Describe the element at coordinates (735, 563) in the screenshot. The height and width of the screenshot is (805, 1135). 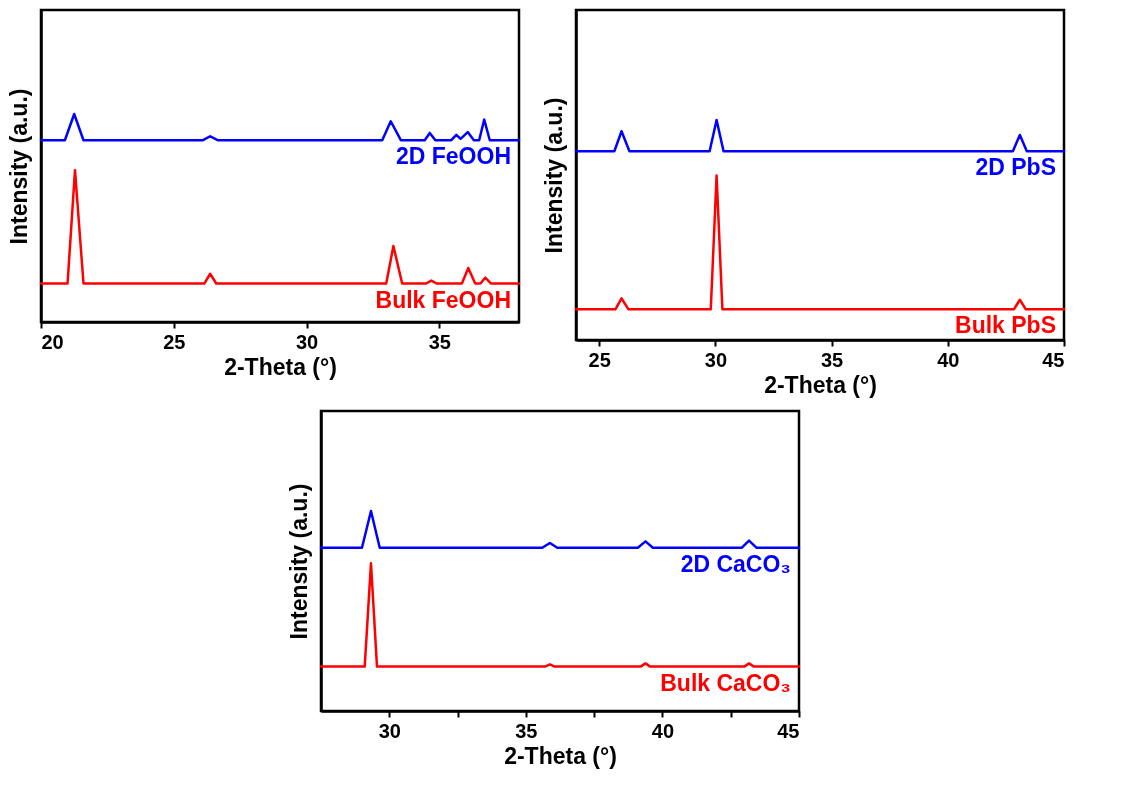
I see `series-label: 2D CaCO₃` at that location.